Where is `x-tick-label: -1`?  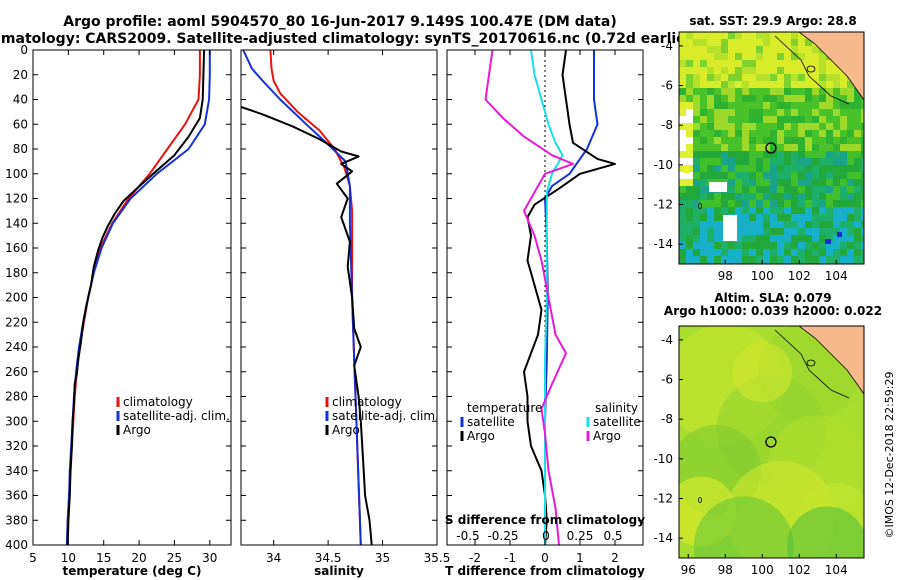 x-tick-label: -1 is located at coordinates (510, 558).